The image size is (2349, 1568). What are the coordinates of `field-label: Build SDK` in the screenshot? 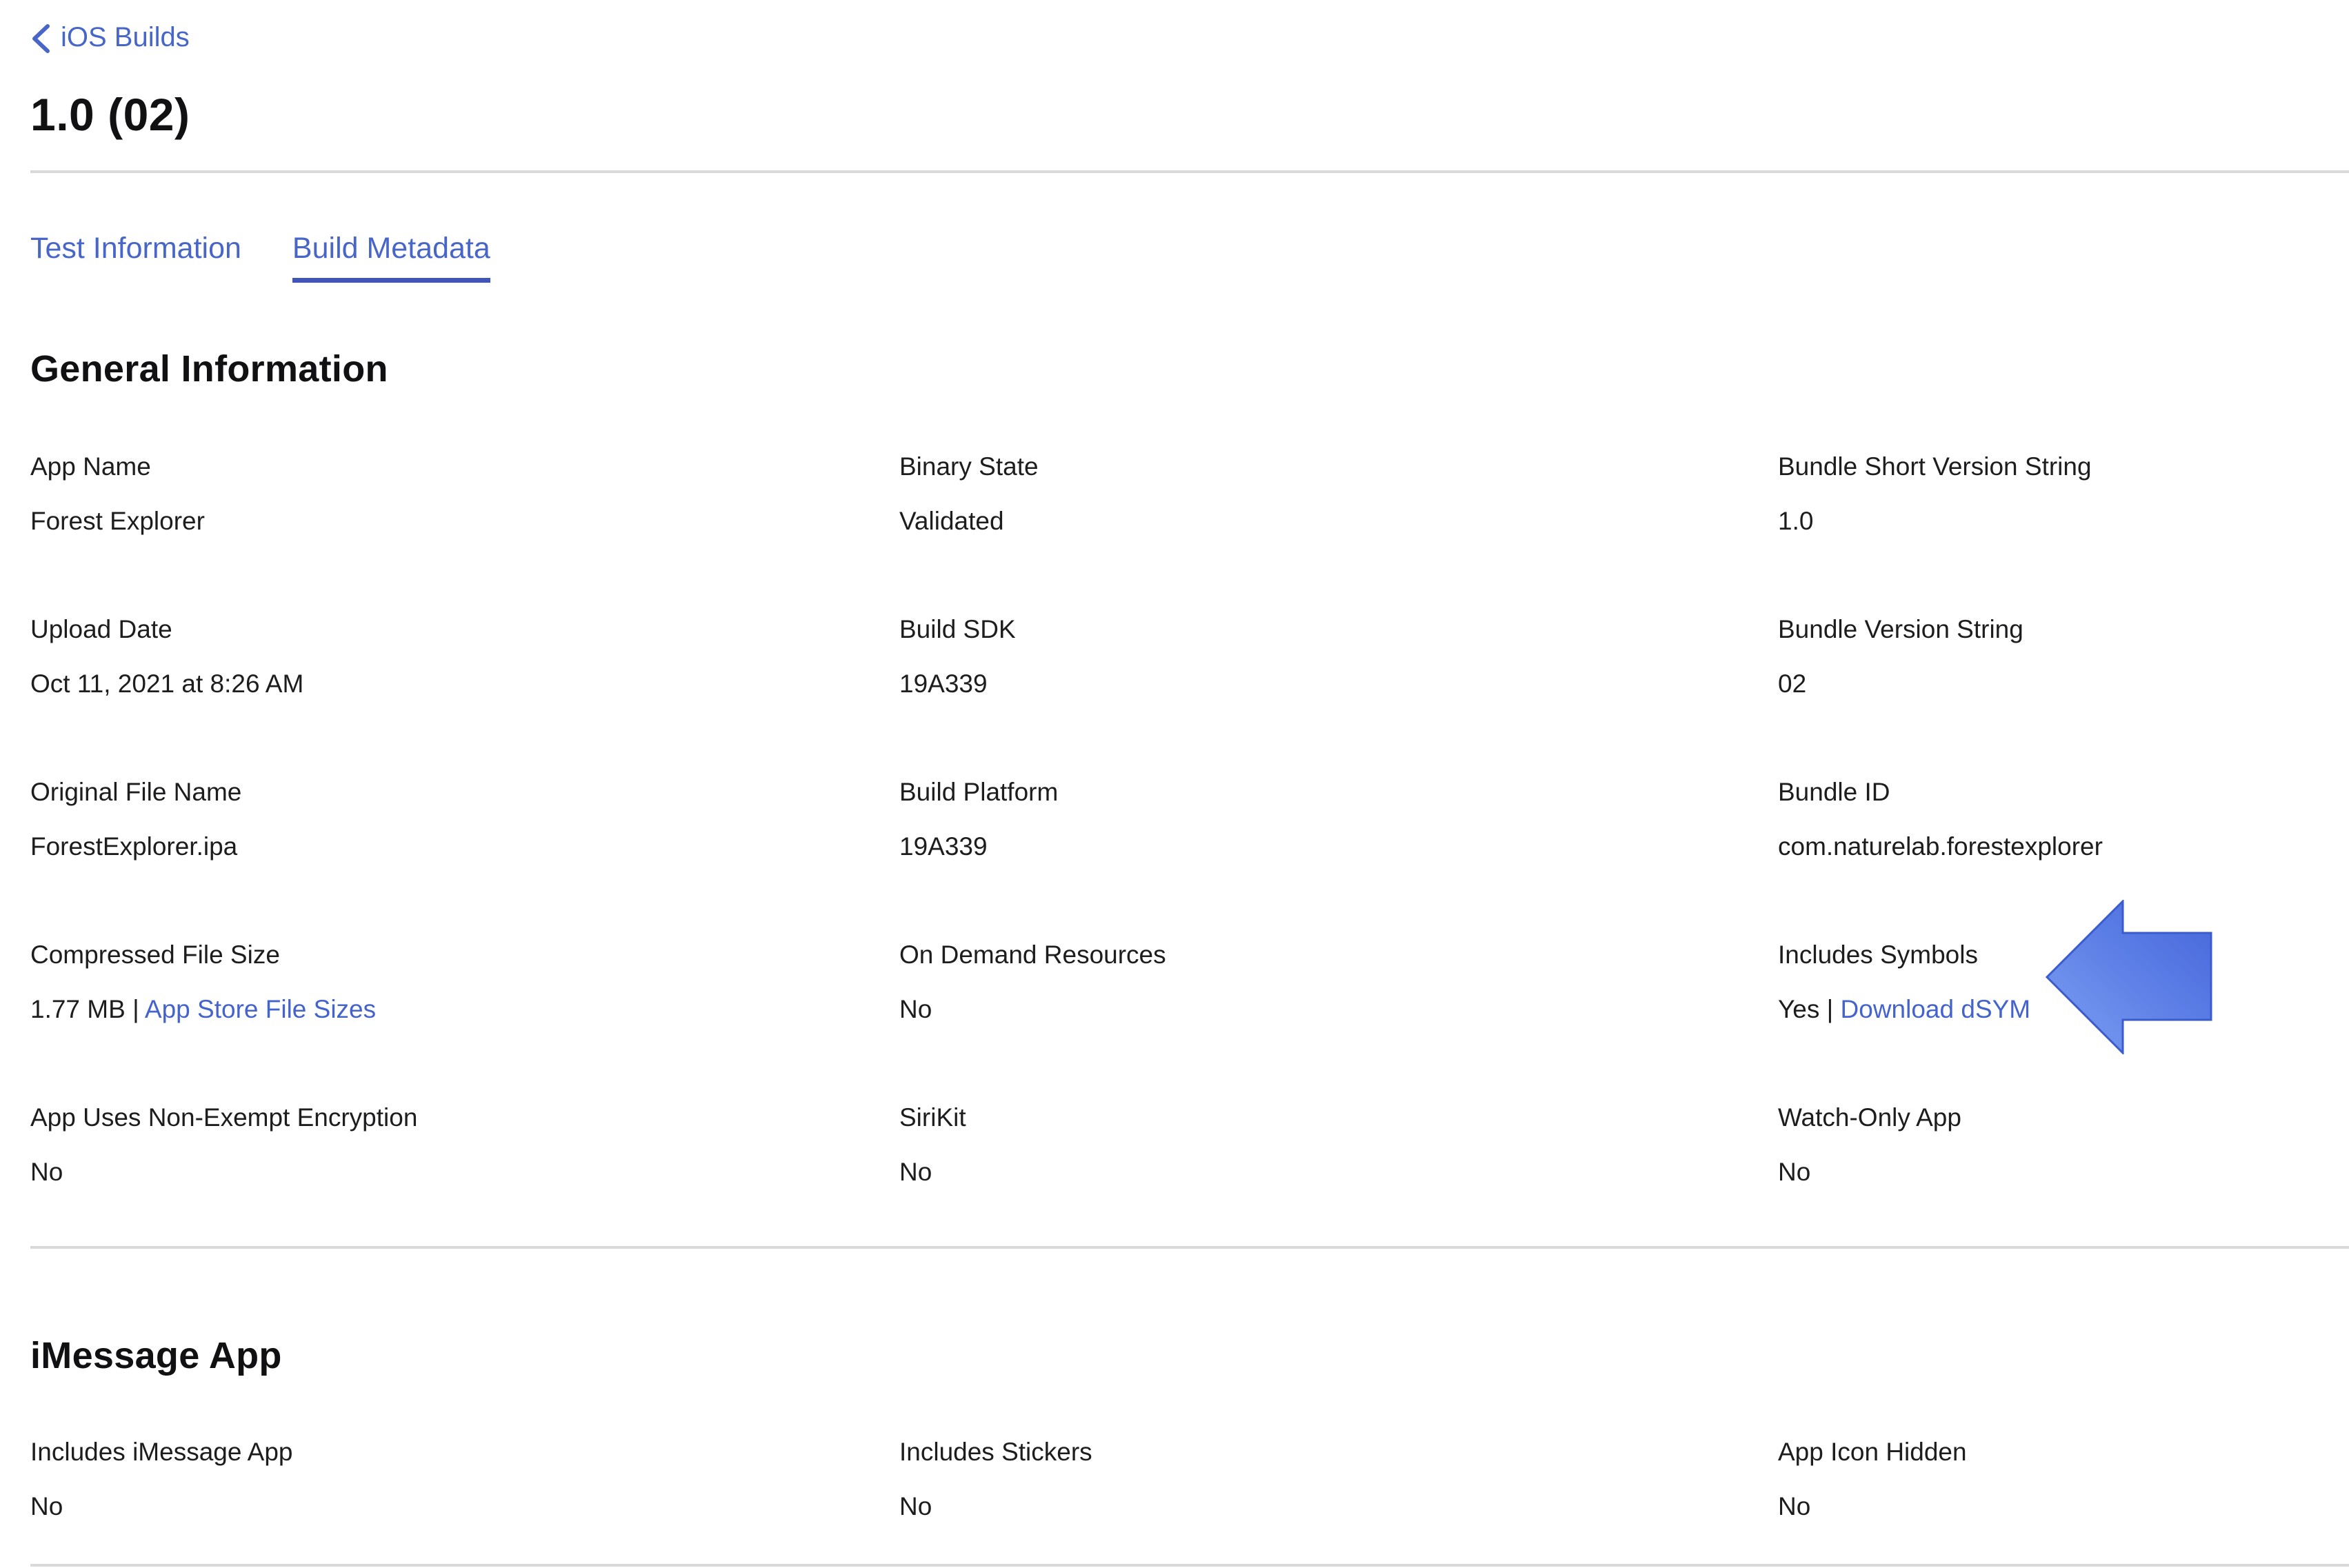 It's located at (957, 629).